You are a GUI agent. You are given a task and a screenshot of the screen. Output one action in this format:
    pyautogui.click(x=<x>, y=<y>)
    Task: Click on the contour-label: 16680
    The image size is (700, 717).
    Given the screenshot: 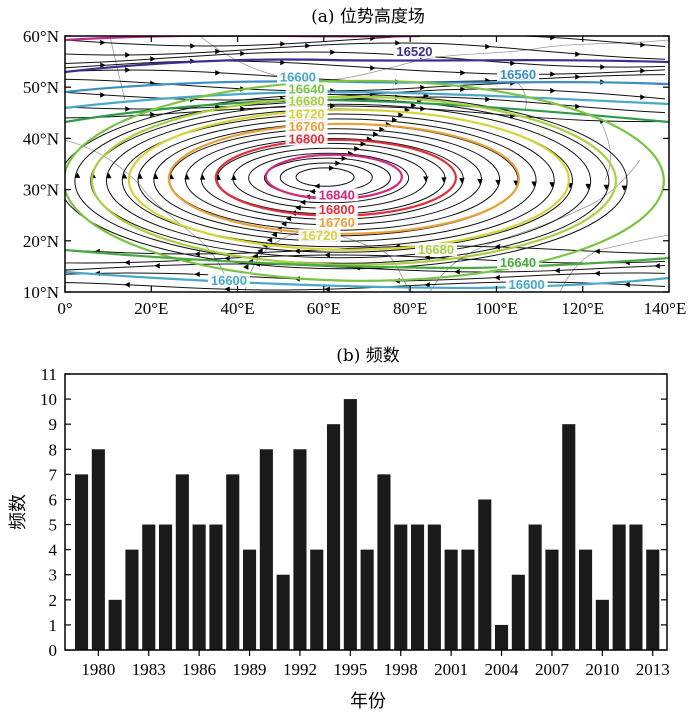 What is the action you would take?
    pyautogui.click(x=436, y=249)
    